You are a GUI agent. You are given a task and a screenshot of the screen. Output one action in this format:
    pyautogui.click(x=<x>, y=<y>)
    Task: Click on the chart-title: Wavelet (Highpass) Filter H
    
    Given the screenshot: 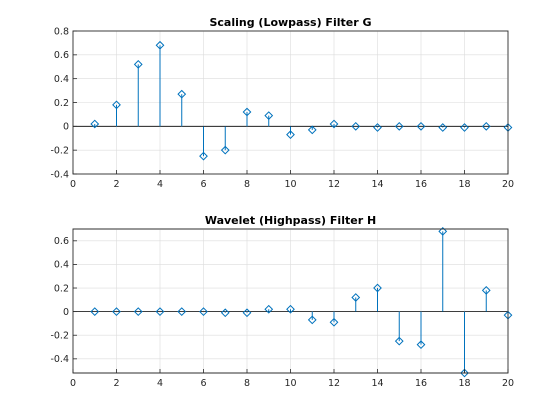 What is the action you would take?
    pyautogui.click(x=290, y=220)
    